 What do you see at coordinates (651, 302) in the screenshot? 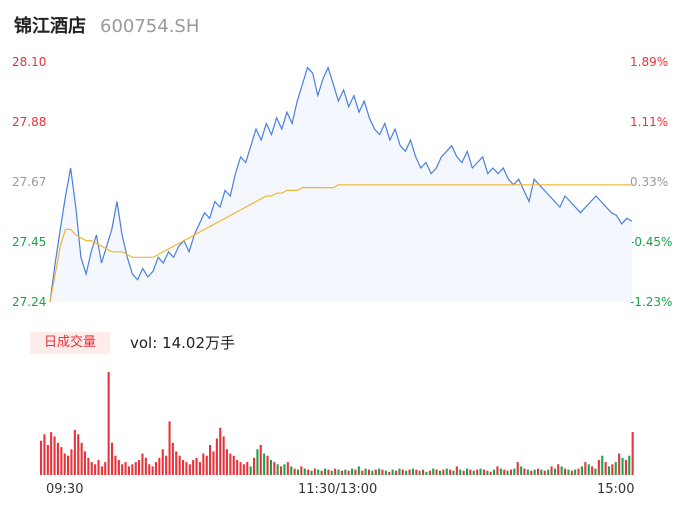
I see `y-tick-right-4: -1.23%` at bounding box center [651, 302].